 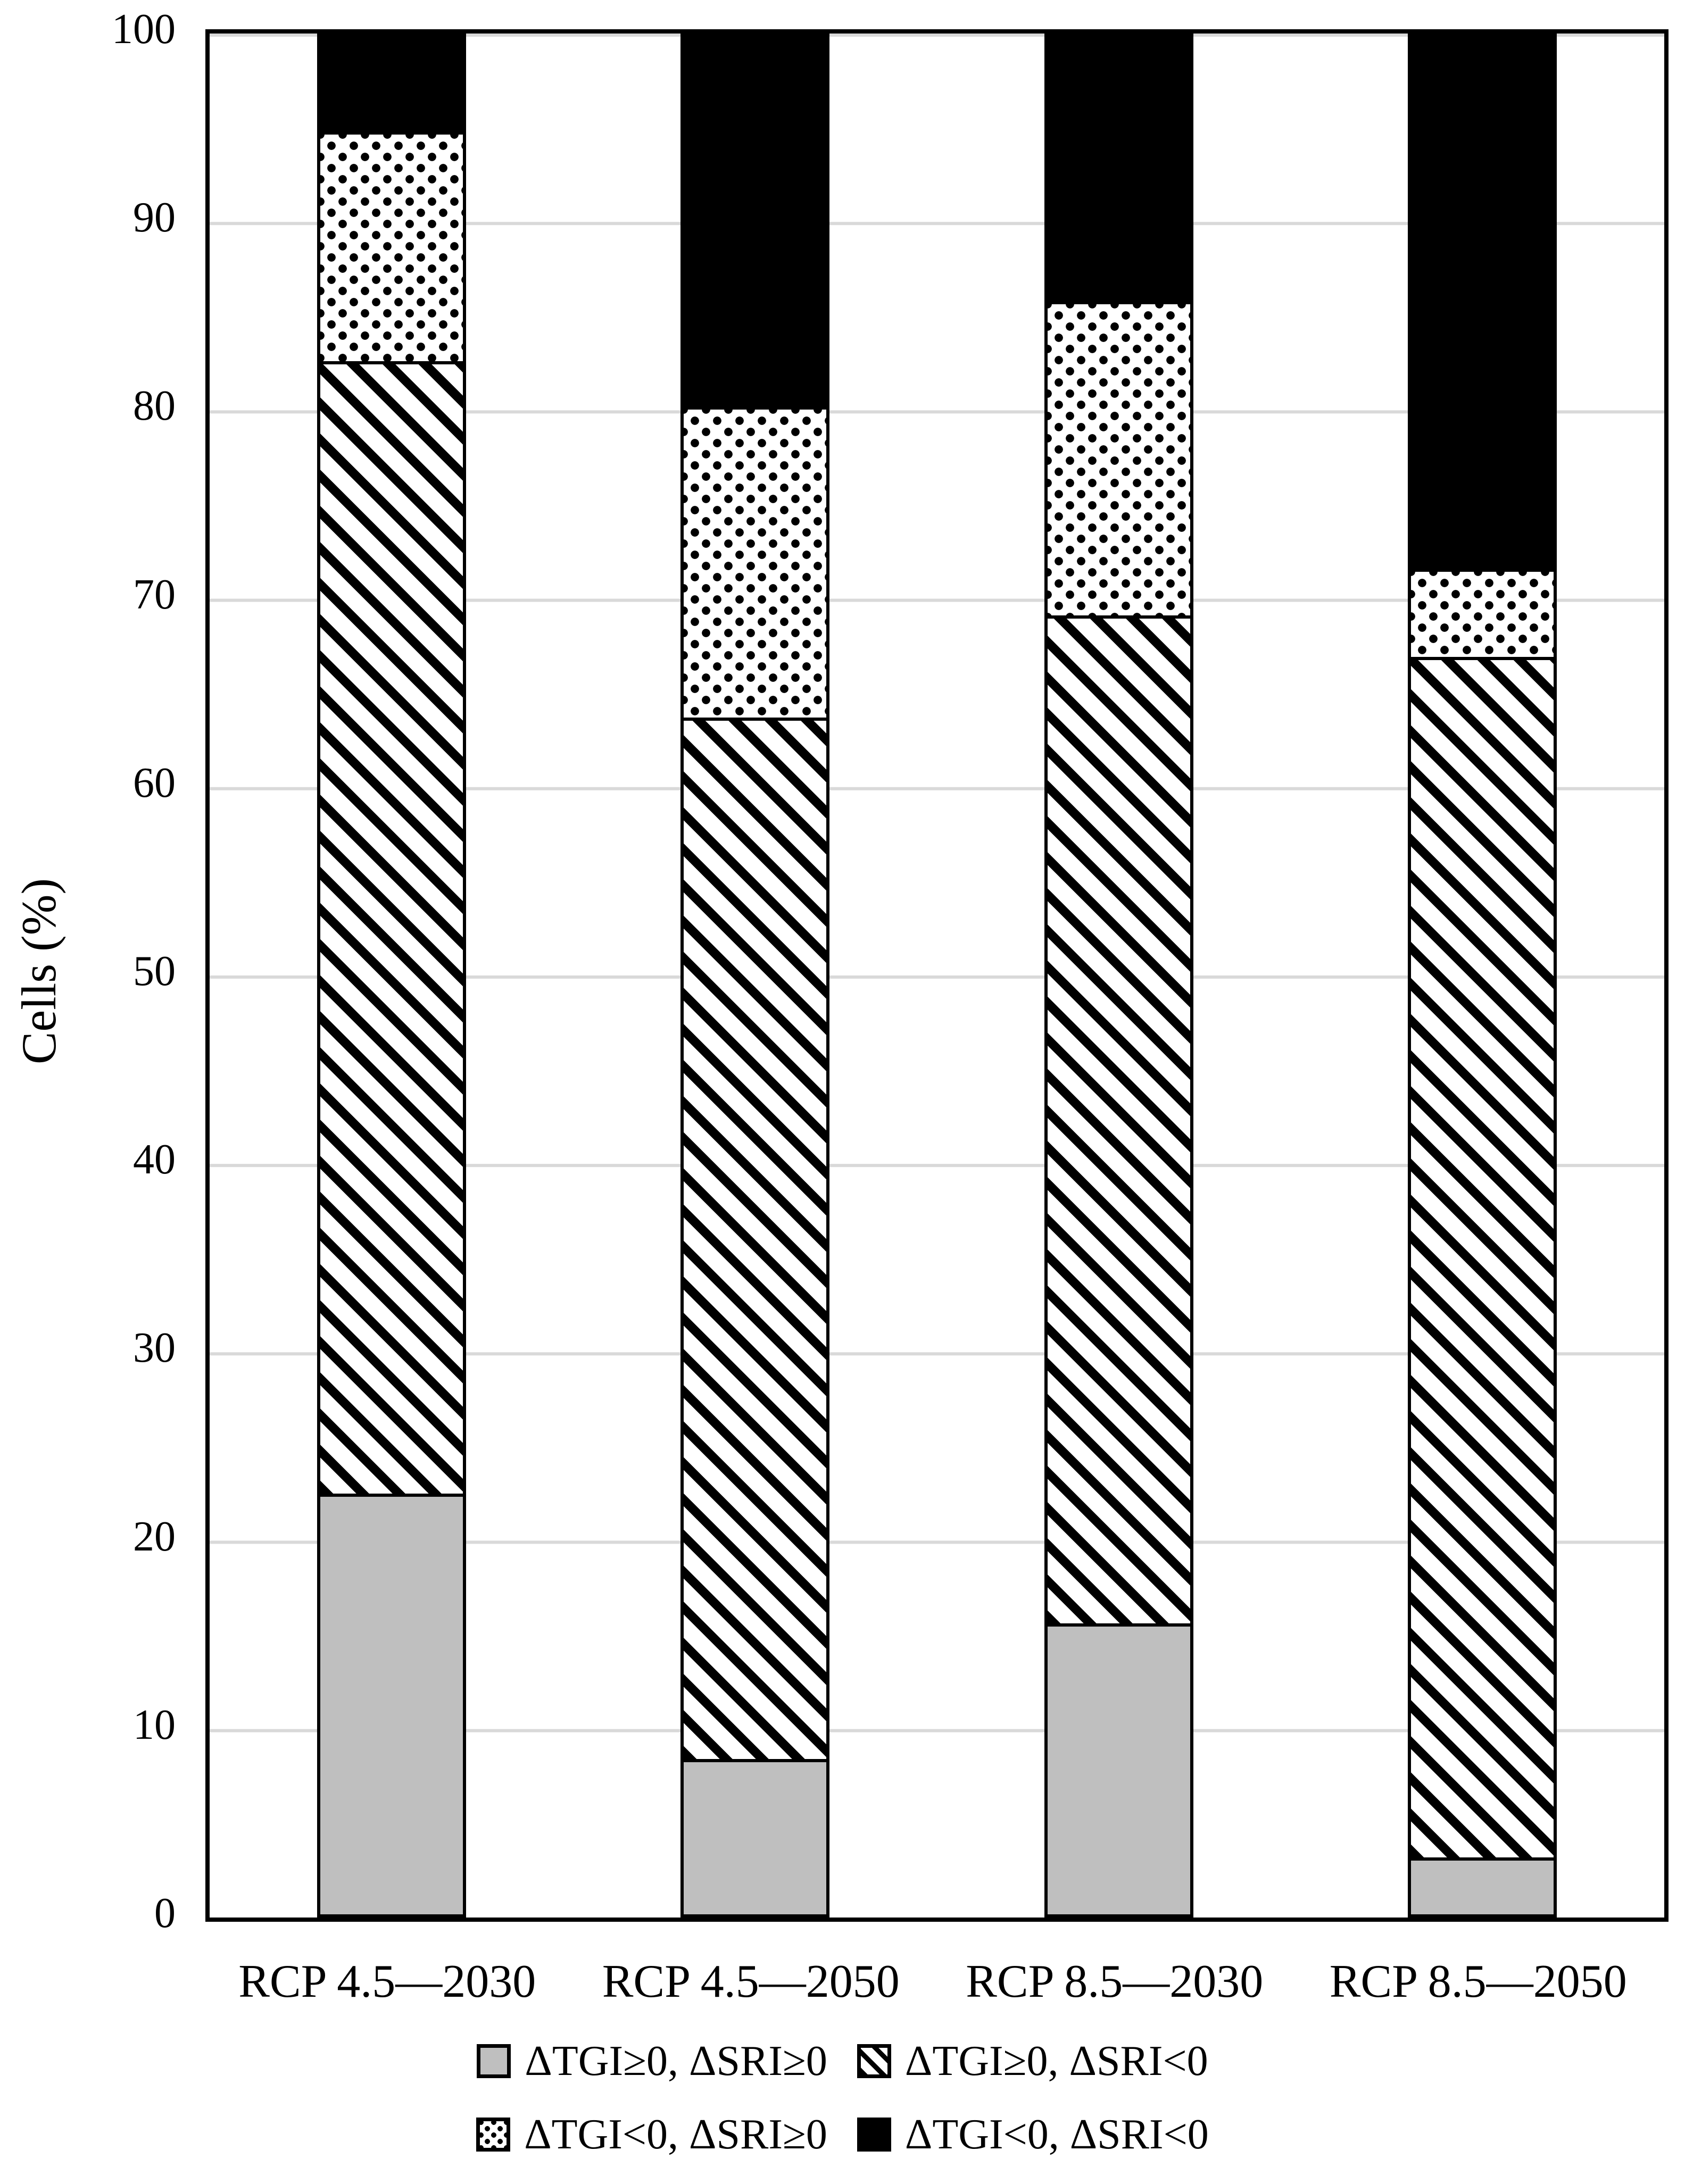 I want to click on legend-swatch-diagonal-hatch-icon, so click(x=874, y=2061).